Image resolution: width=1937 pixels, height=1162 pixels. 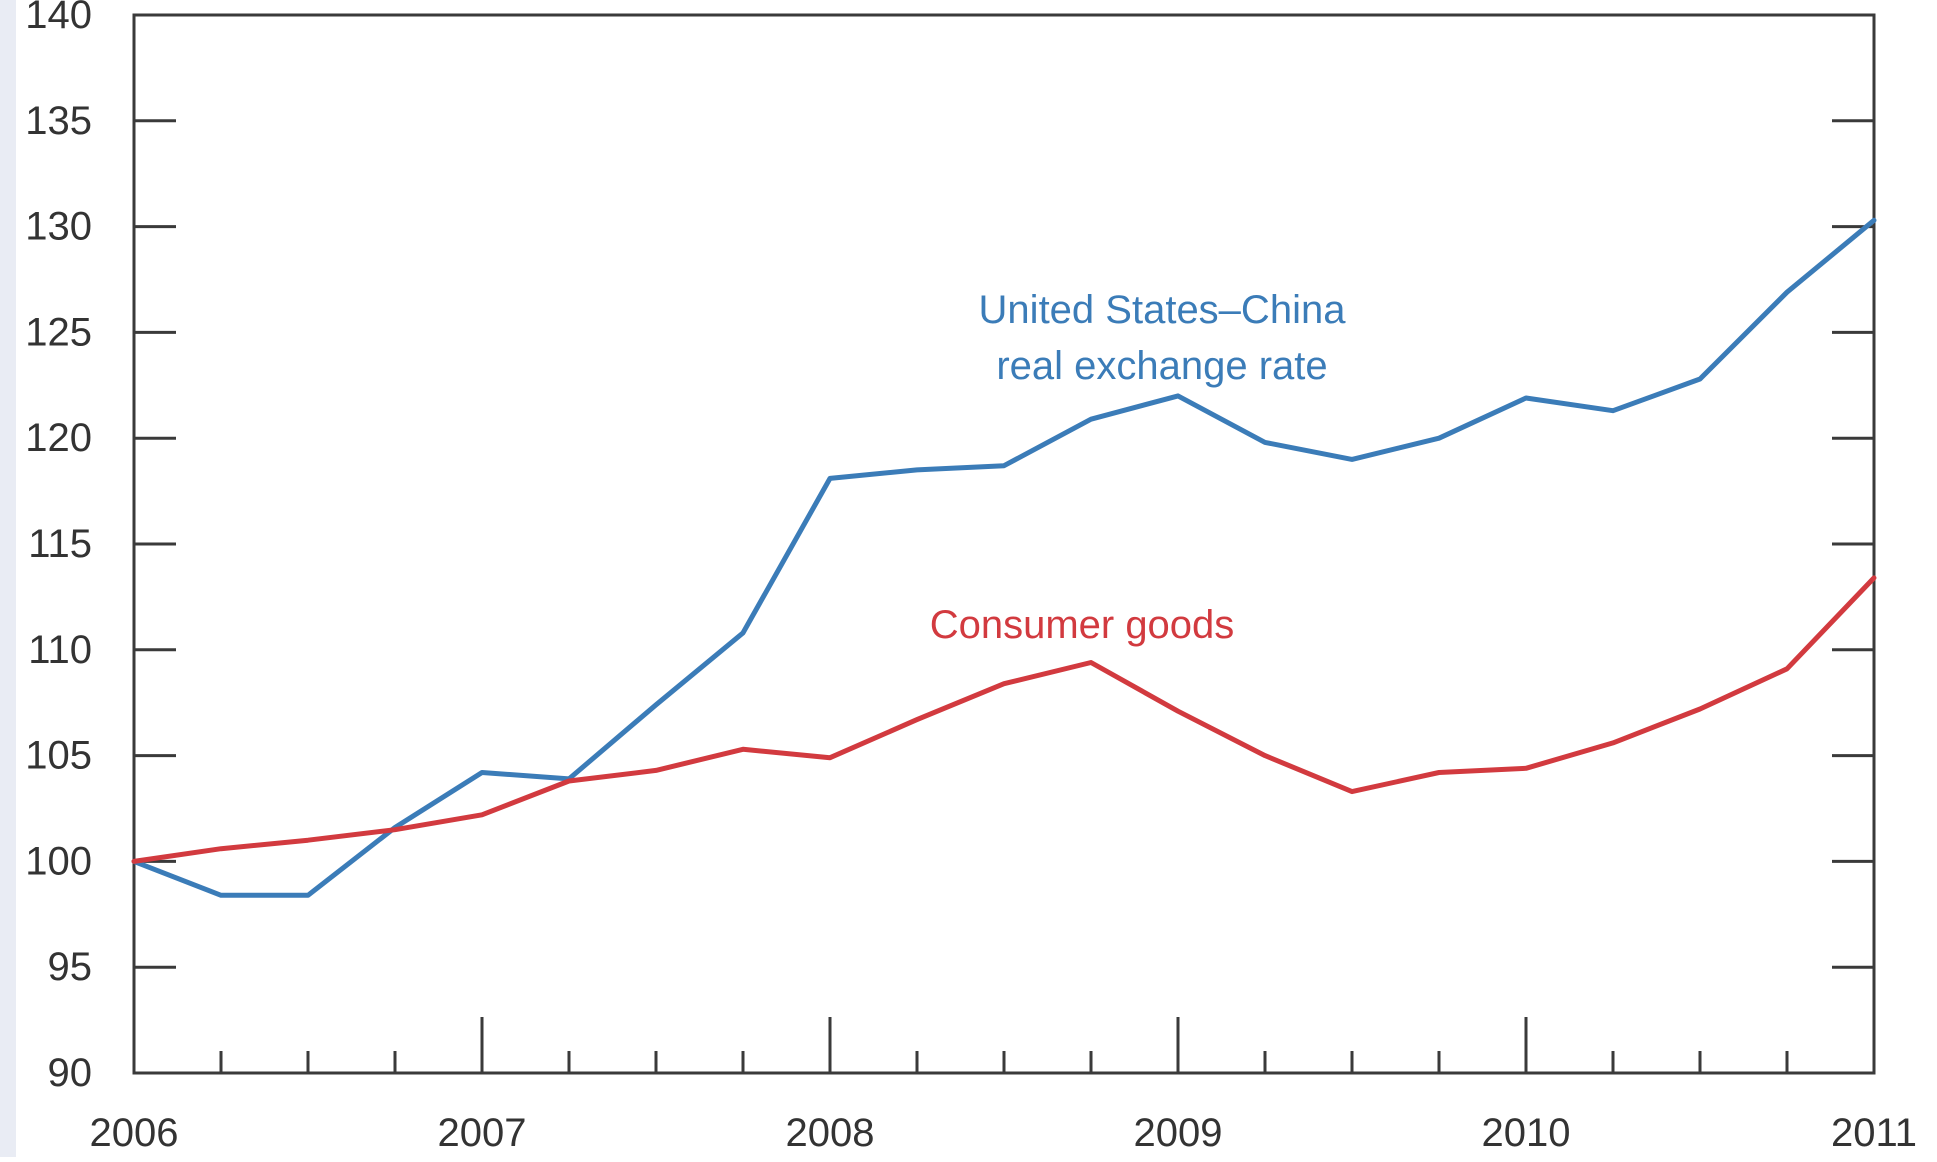 I want to click on x-tick-label: 2006, so click(x=134, y=1133).